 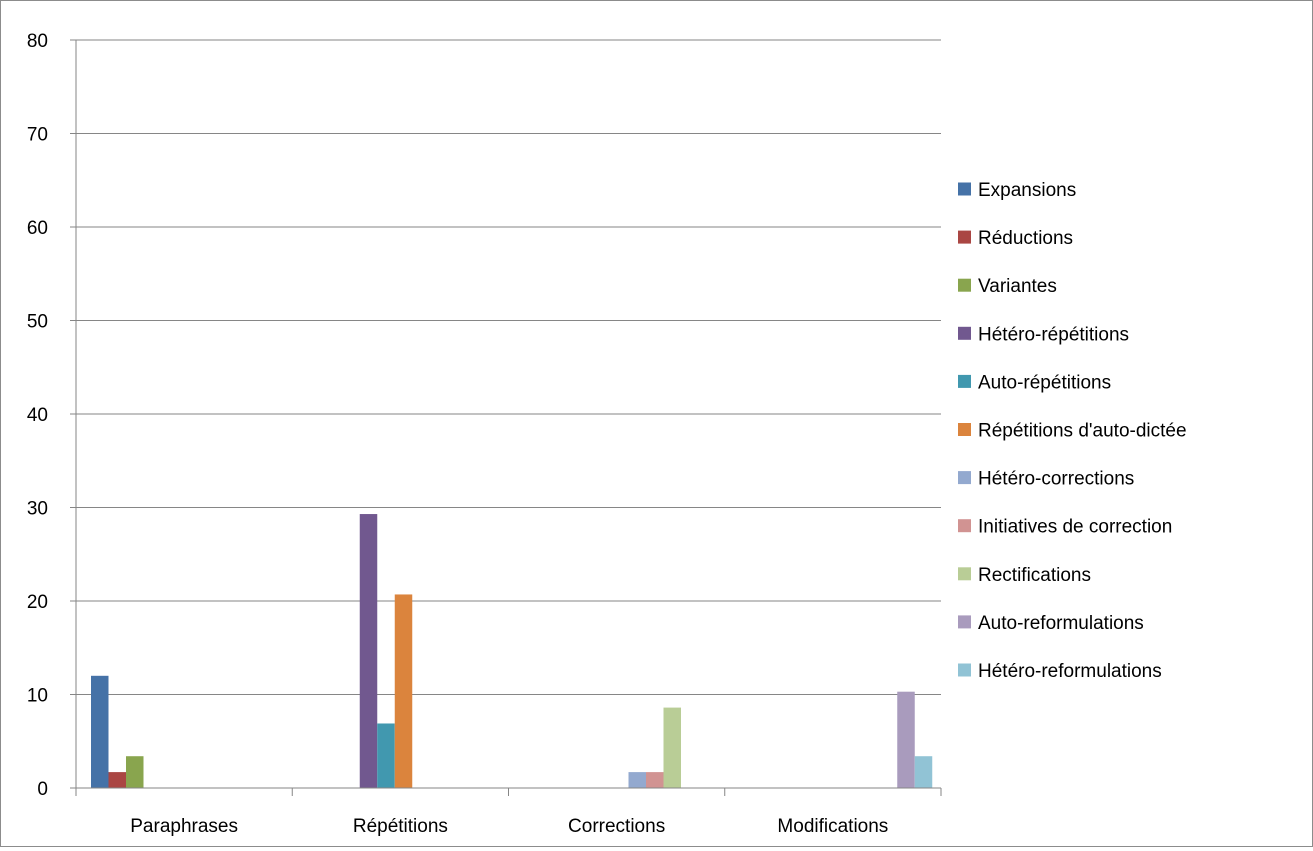 What do you see at coordinates (1061, 623) in the screenshot?
I see `legend-label: Auto-reformulations` at bounding box center [1061, 623].